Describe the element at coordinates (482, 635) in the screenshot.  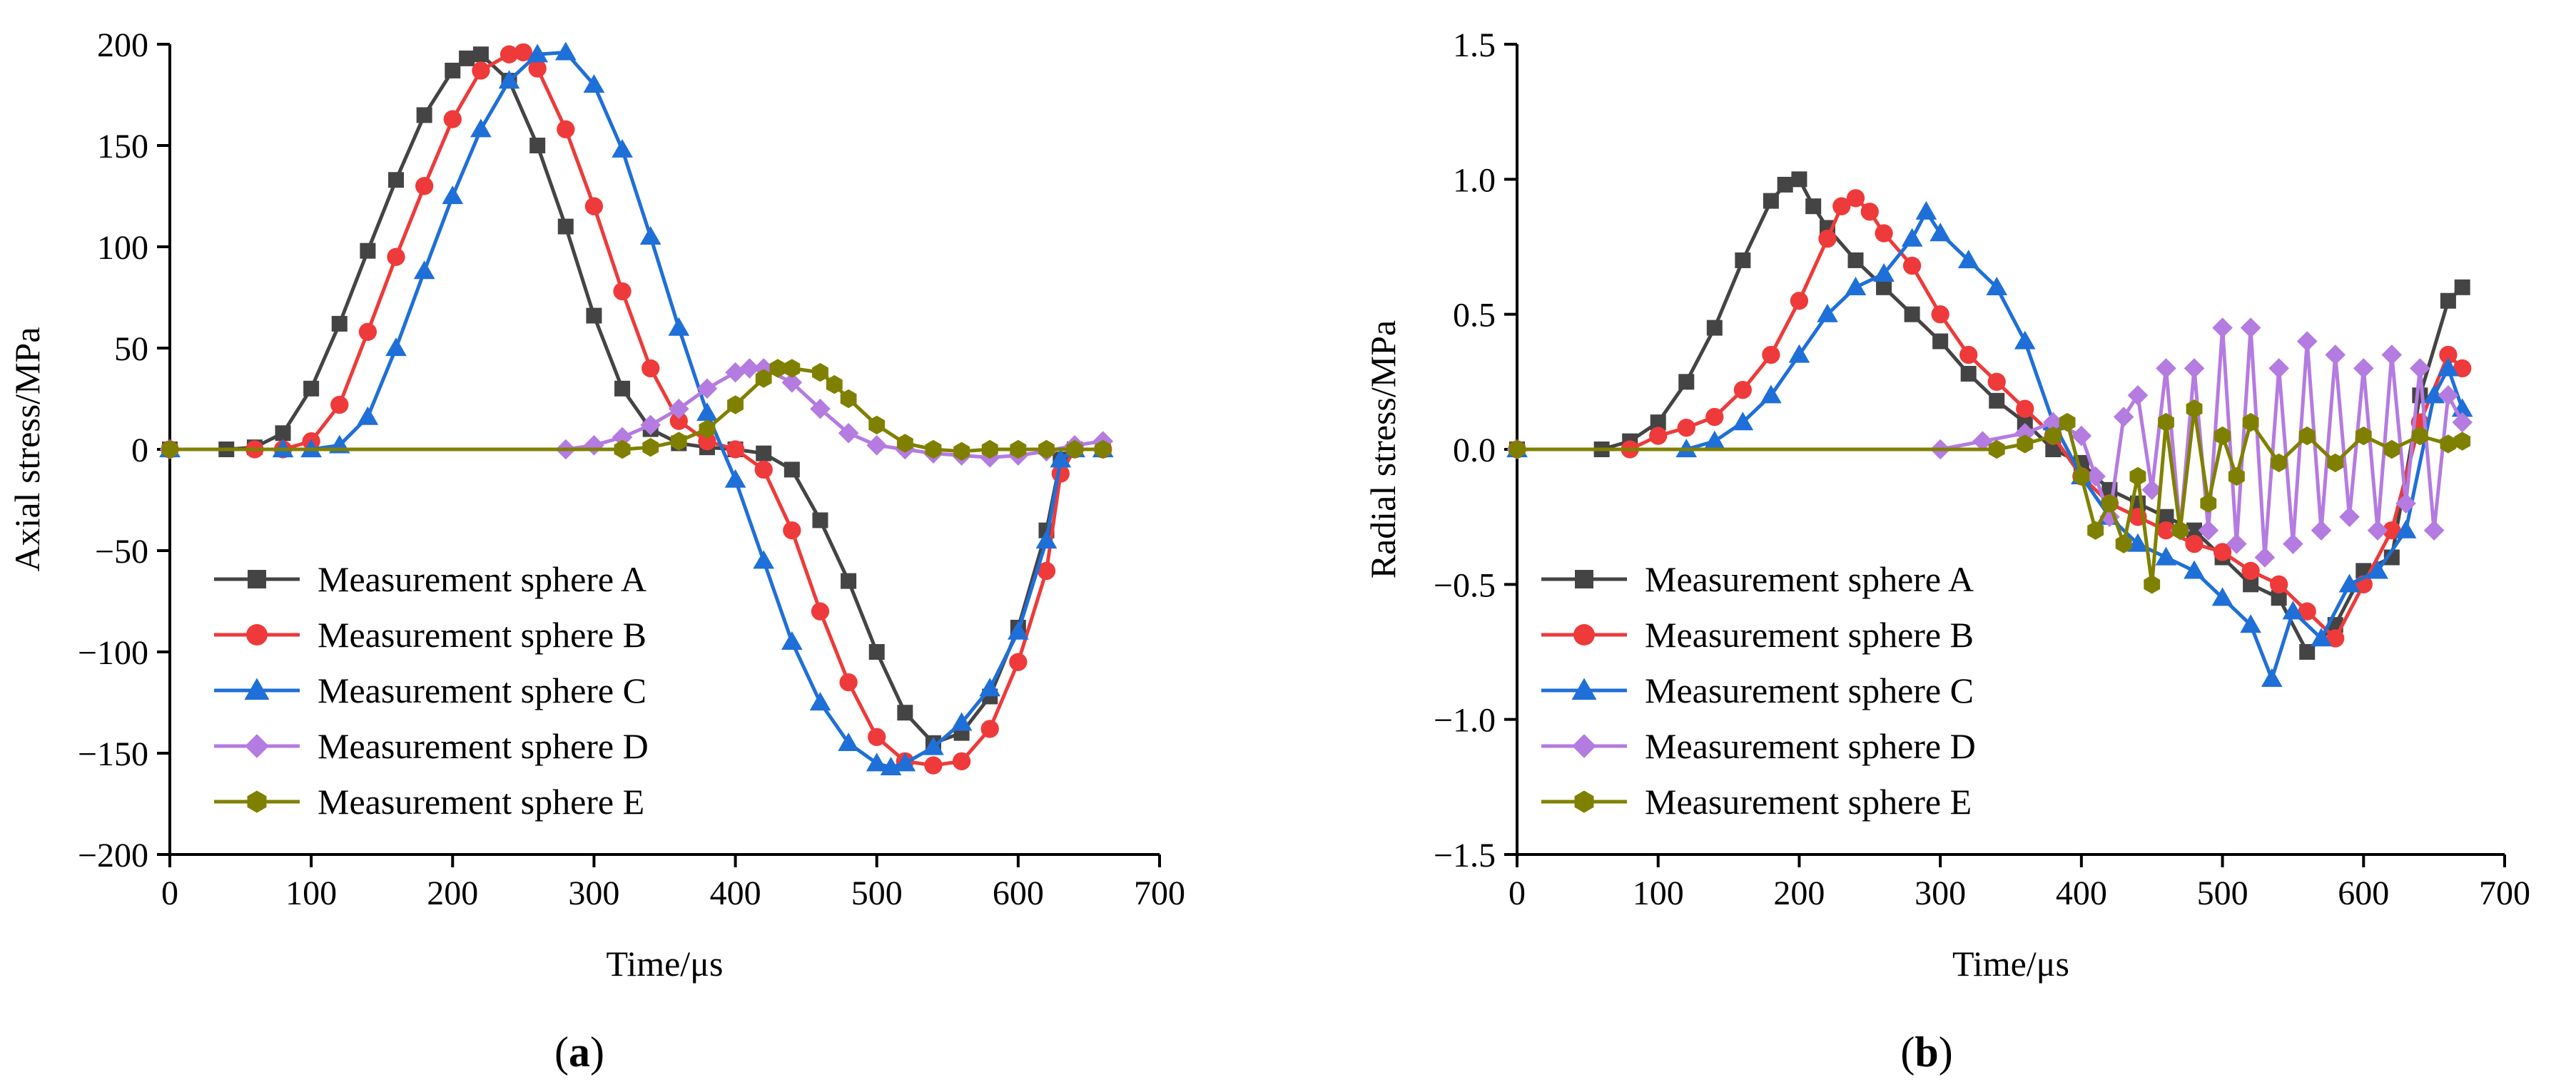
I see `panel-a-legend-label: Measurement sphere B` at that location.